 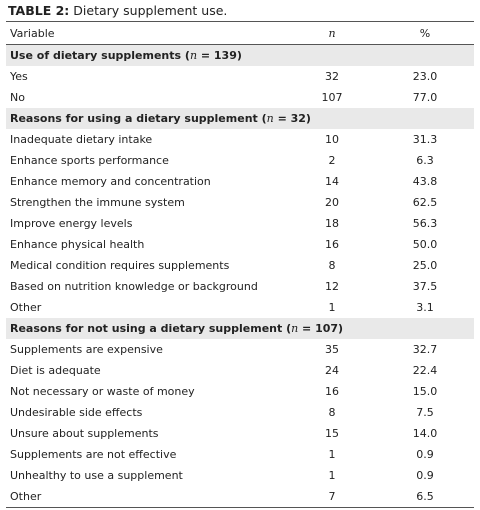 I want to click on row-label: Supplements are expensive, so click(x=86, y=349).